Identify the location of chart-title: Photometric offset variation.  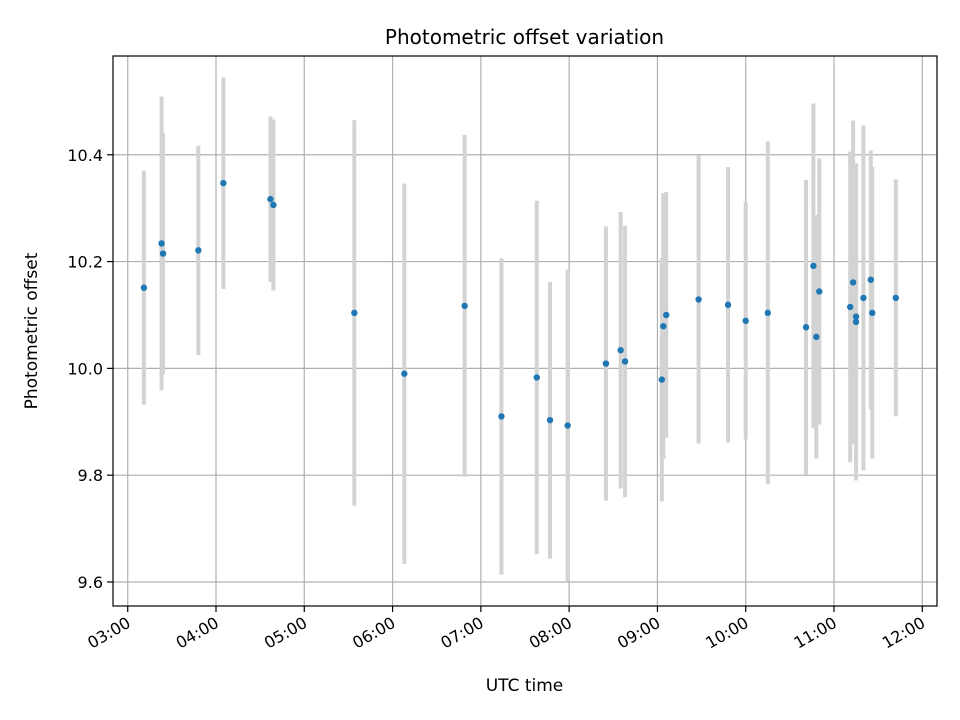
(524, 37).